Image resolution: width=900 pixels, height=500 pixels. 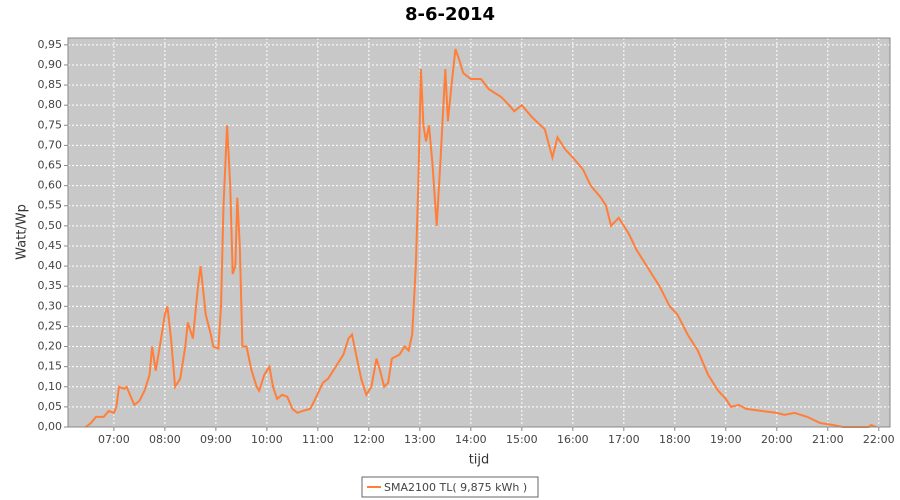 I want to click on x-tick-label: 13:00, so click(x=420, y=439).